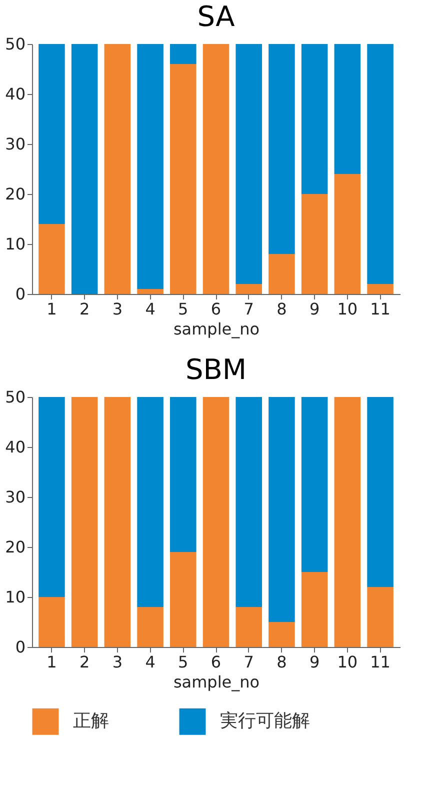 The image size is (444, 785). I want to click on legend-label: 実行可能解, so click(265, 721).